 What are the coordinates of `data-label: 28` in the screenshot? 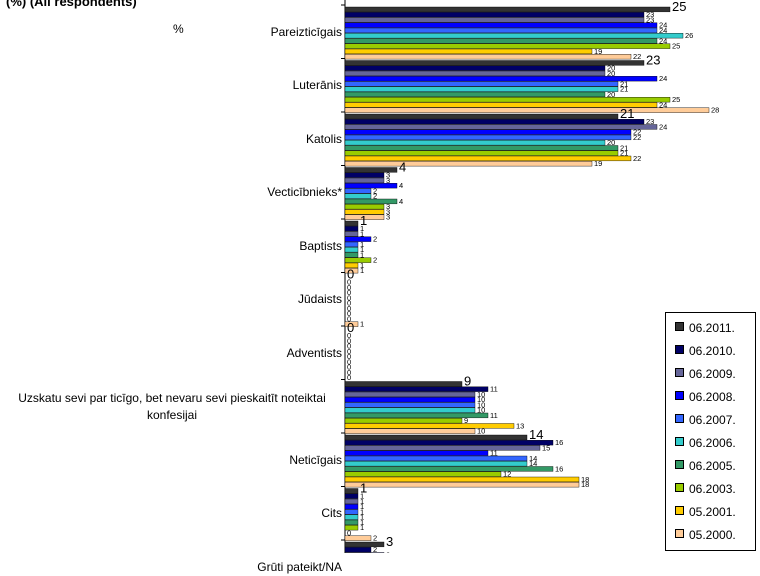 It's located at (715, 110).